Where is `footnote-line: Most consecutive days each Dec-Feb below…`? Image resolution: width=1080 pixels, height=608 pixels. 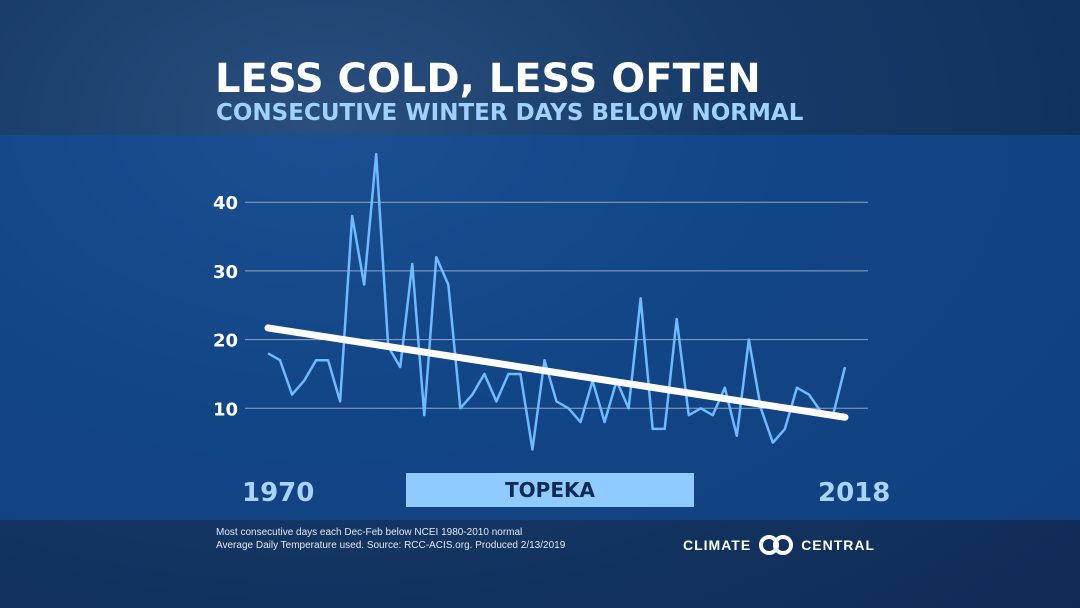 footnote-line: Most consecutive days each Dec-Feb below… is located at coordinates (369, 532).